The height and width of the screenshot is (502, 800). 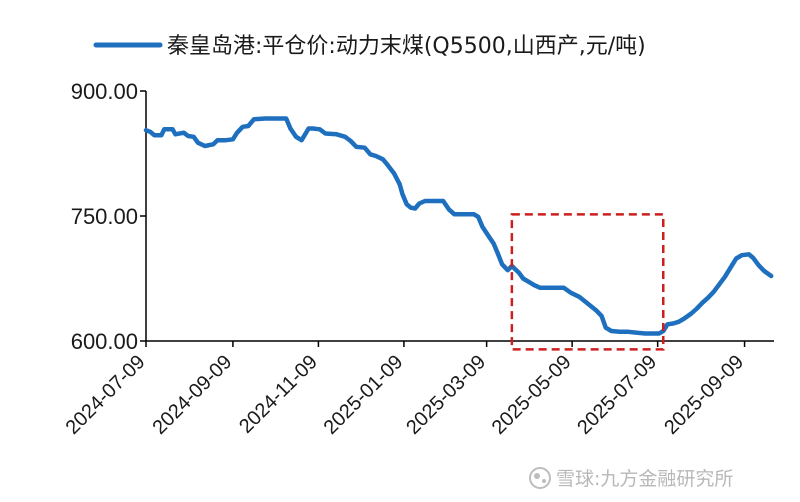 What do you see at coordinates (364, 395) in the screenshot?
I see `x-tick-label: 2025-01-09` at bounding box center [364, 395].